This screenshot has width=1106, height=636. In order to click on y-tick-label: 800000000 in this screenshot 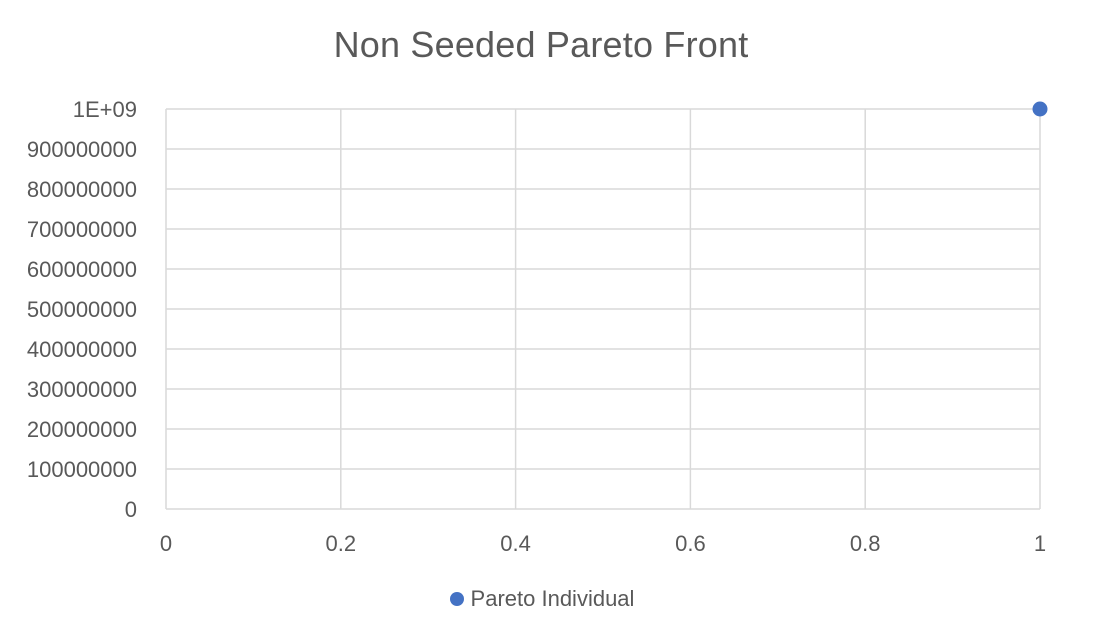, I will do `click(82, 189)`.